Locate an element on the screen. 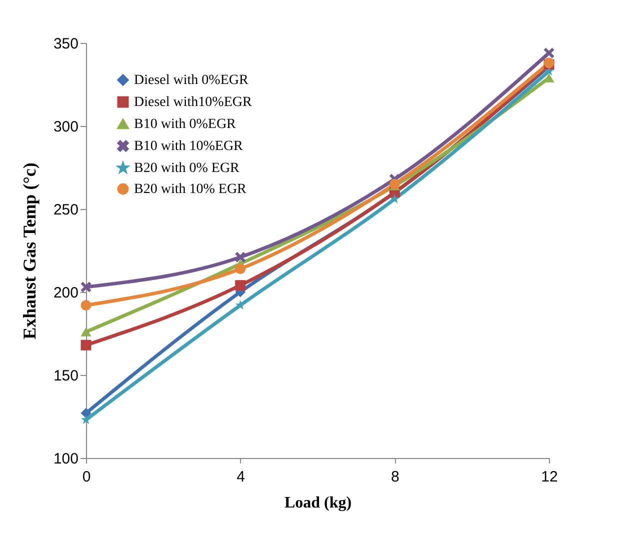 The image size is (620, 555). legend-label: Diesel with 0%EGR is located at coordinates (191, 80).